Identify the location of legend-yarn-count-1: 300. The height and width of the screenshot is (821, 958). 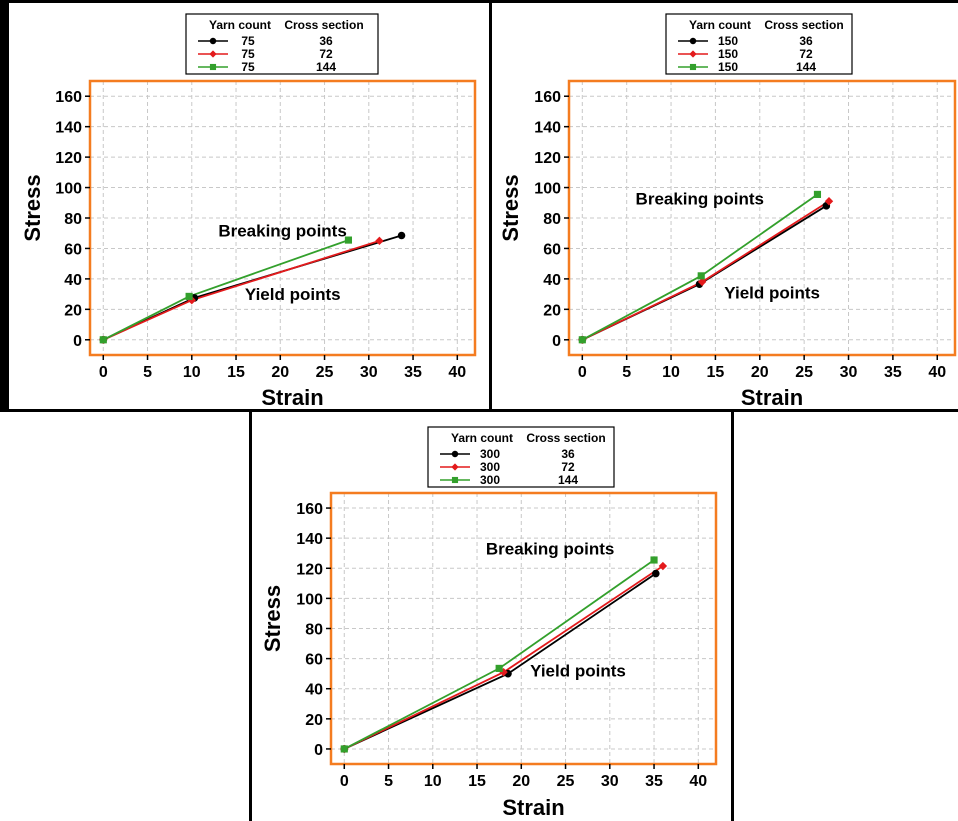
(490, 467).